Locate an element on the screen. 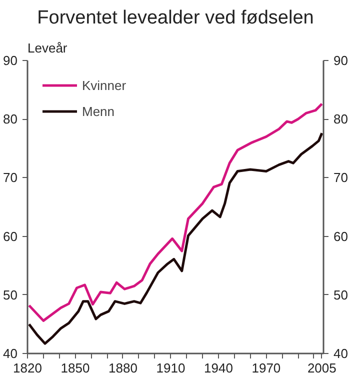 This screenshot has height=375, width=350. x-tick-label: 1940 is located at coordinates (218, 367).